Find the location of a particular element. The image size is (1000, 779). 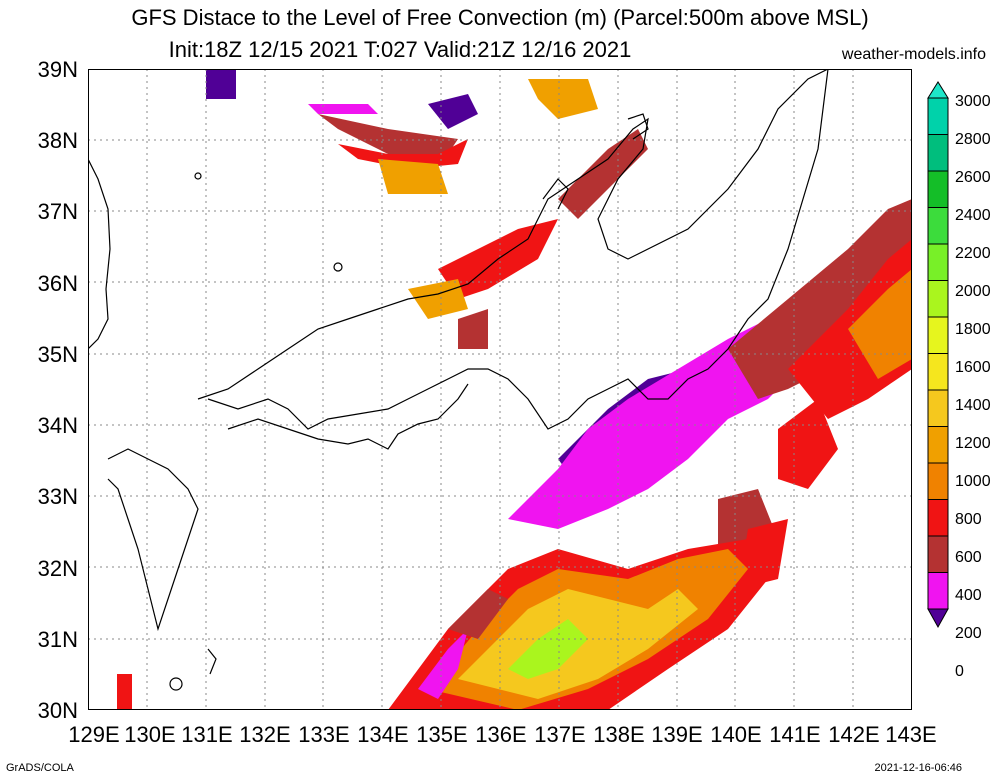

lat-label: 33N is located at coordinates (57, 496).